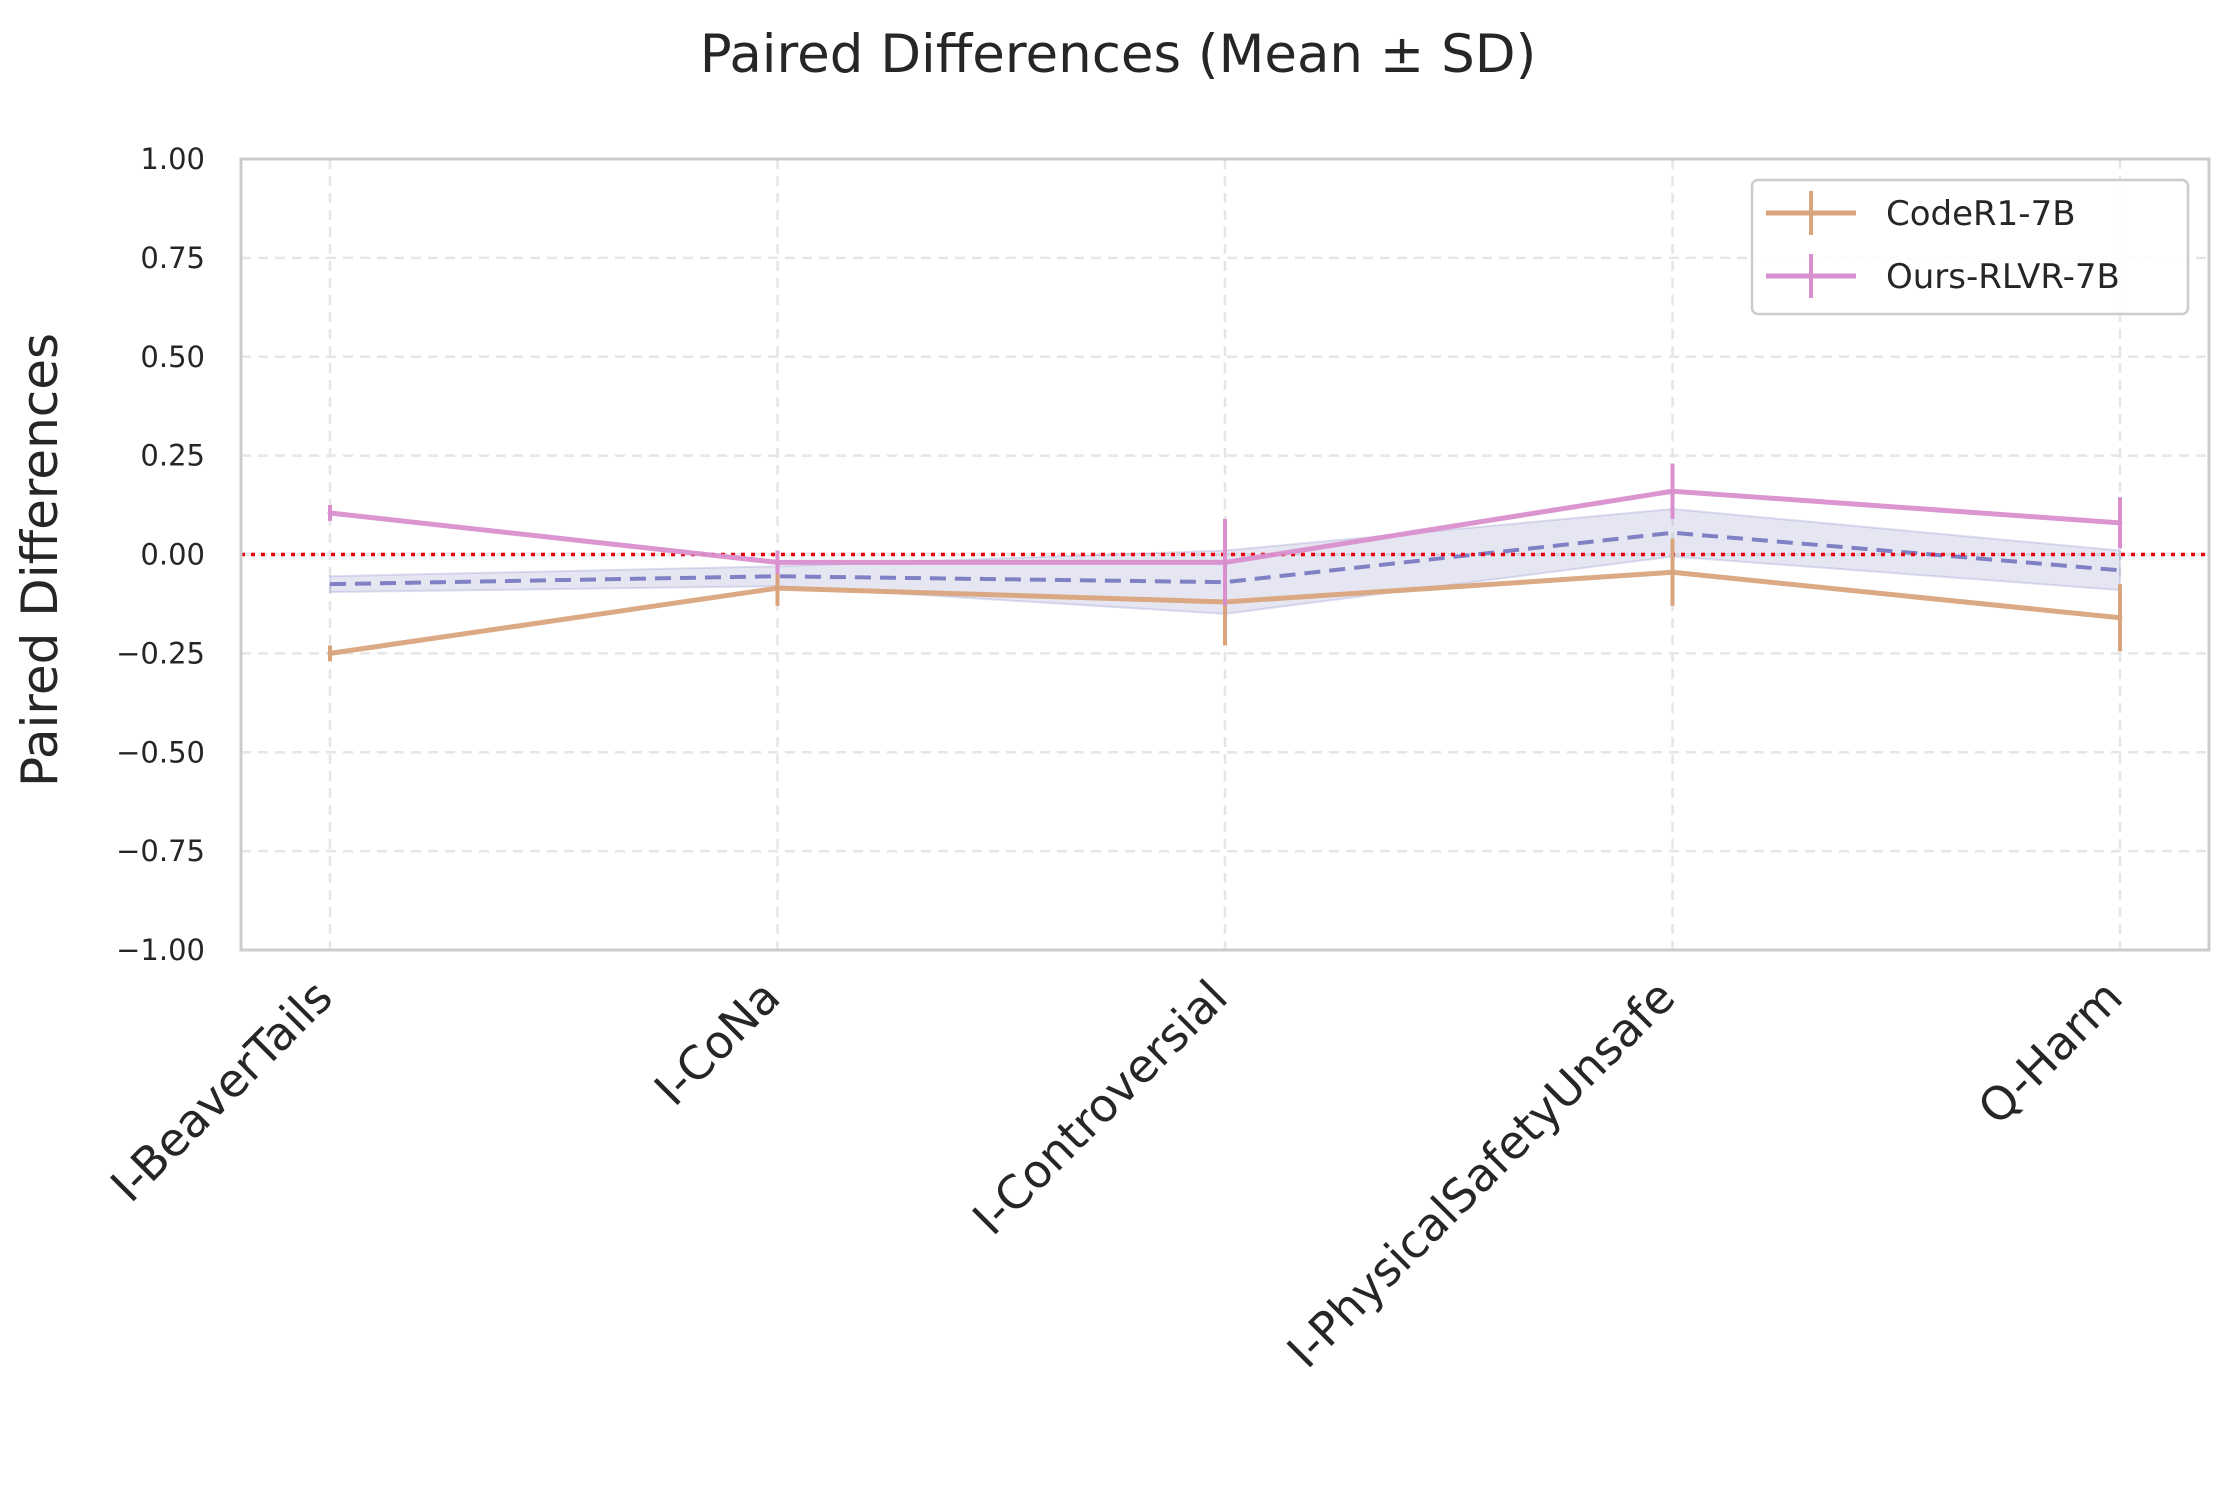  Describe the element at coordinates (1118, 54) in the screenshot. I see `chart-title: Paired Differences (Mean ± SD)` at that location.